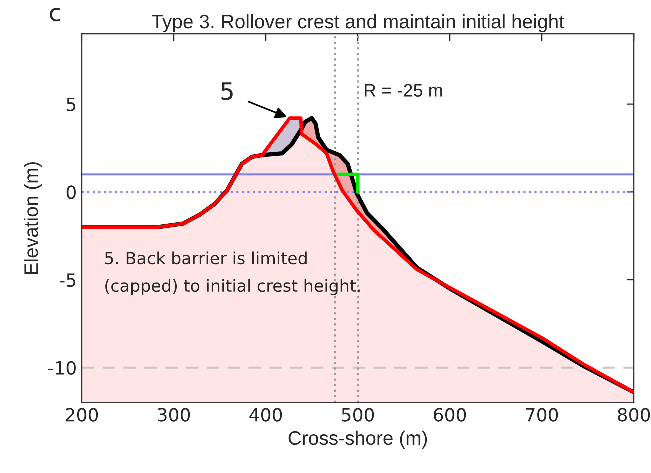 This screenshot has width=651, height=473. I want to click on y-tick-label: -5, so click(68, 281).